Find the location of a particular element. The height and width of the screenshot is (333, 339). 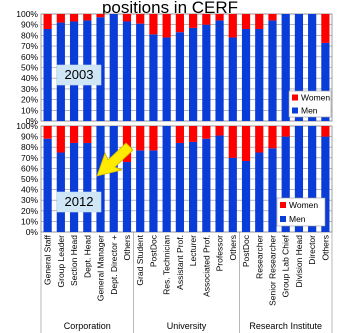

category-label: Dept. Head is located at coordinates (87, 256).